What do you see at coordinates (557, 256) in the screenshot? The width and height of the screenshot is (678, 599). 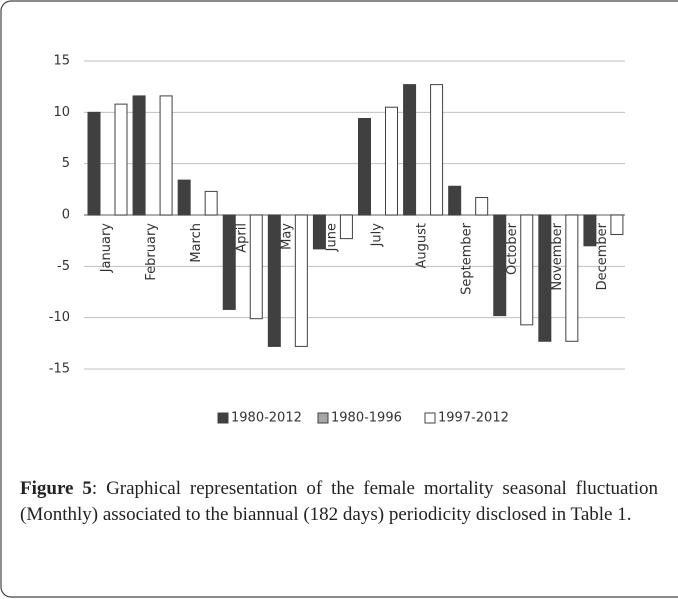 I see `x-tick-label: November` at bounding box center [557, 256].